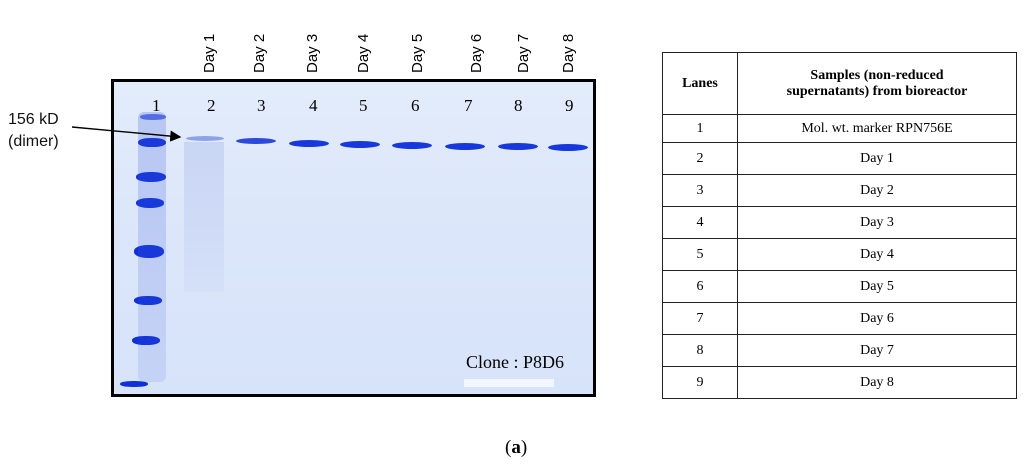  Describe the element at coordinates (261, 105) in the screenshot. I see `lane-number: 3` at that location.